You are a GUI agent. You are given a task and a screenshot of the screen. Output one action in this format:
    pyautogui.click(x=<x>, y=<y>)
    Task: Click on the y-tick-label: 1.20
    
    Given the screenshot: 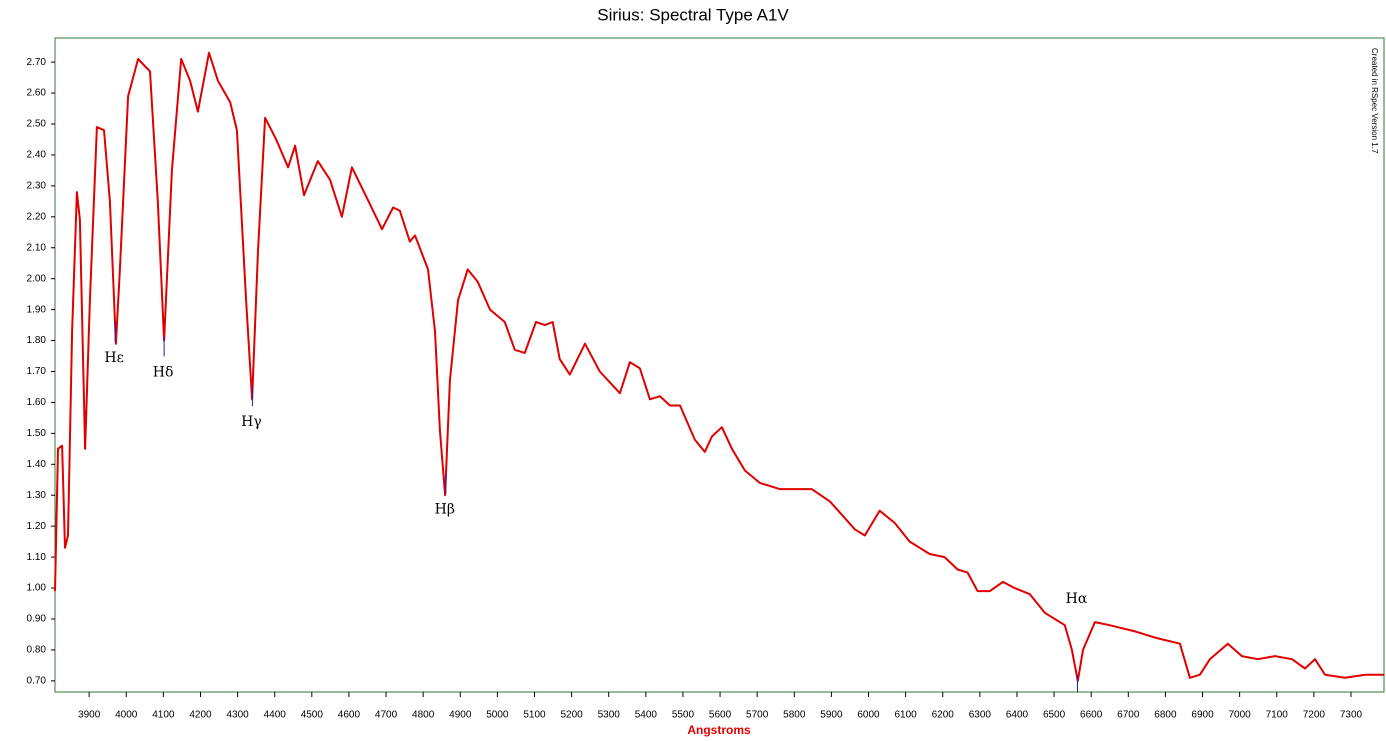 What is the action you would take?
    pyautogui.click(x=37, y=526)
    